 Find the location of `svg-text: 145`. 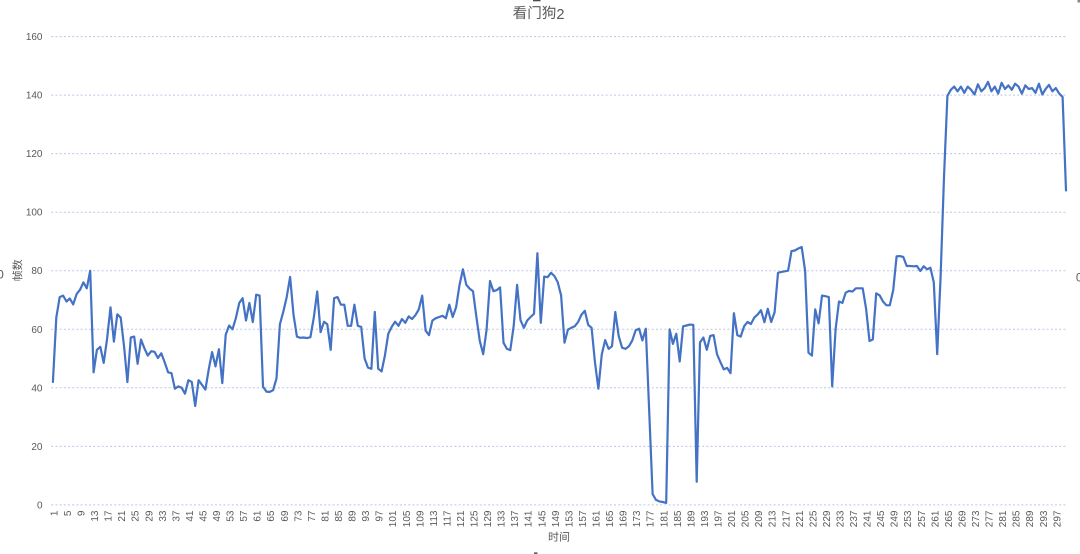

svg-text: 145 is located at coordinates (542, 518).